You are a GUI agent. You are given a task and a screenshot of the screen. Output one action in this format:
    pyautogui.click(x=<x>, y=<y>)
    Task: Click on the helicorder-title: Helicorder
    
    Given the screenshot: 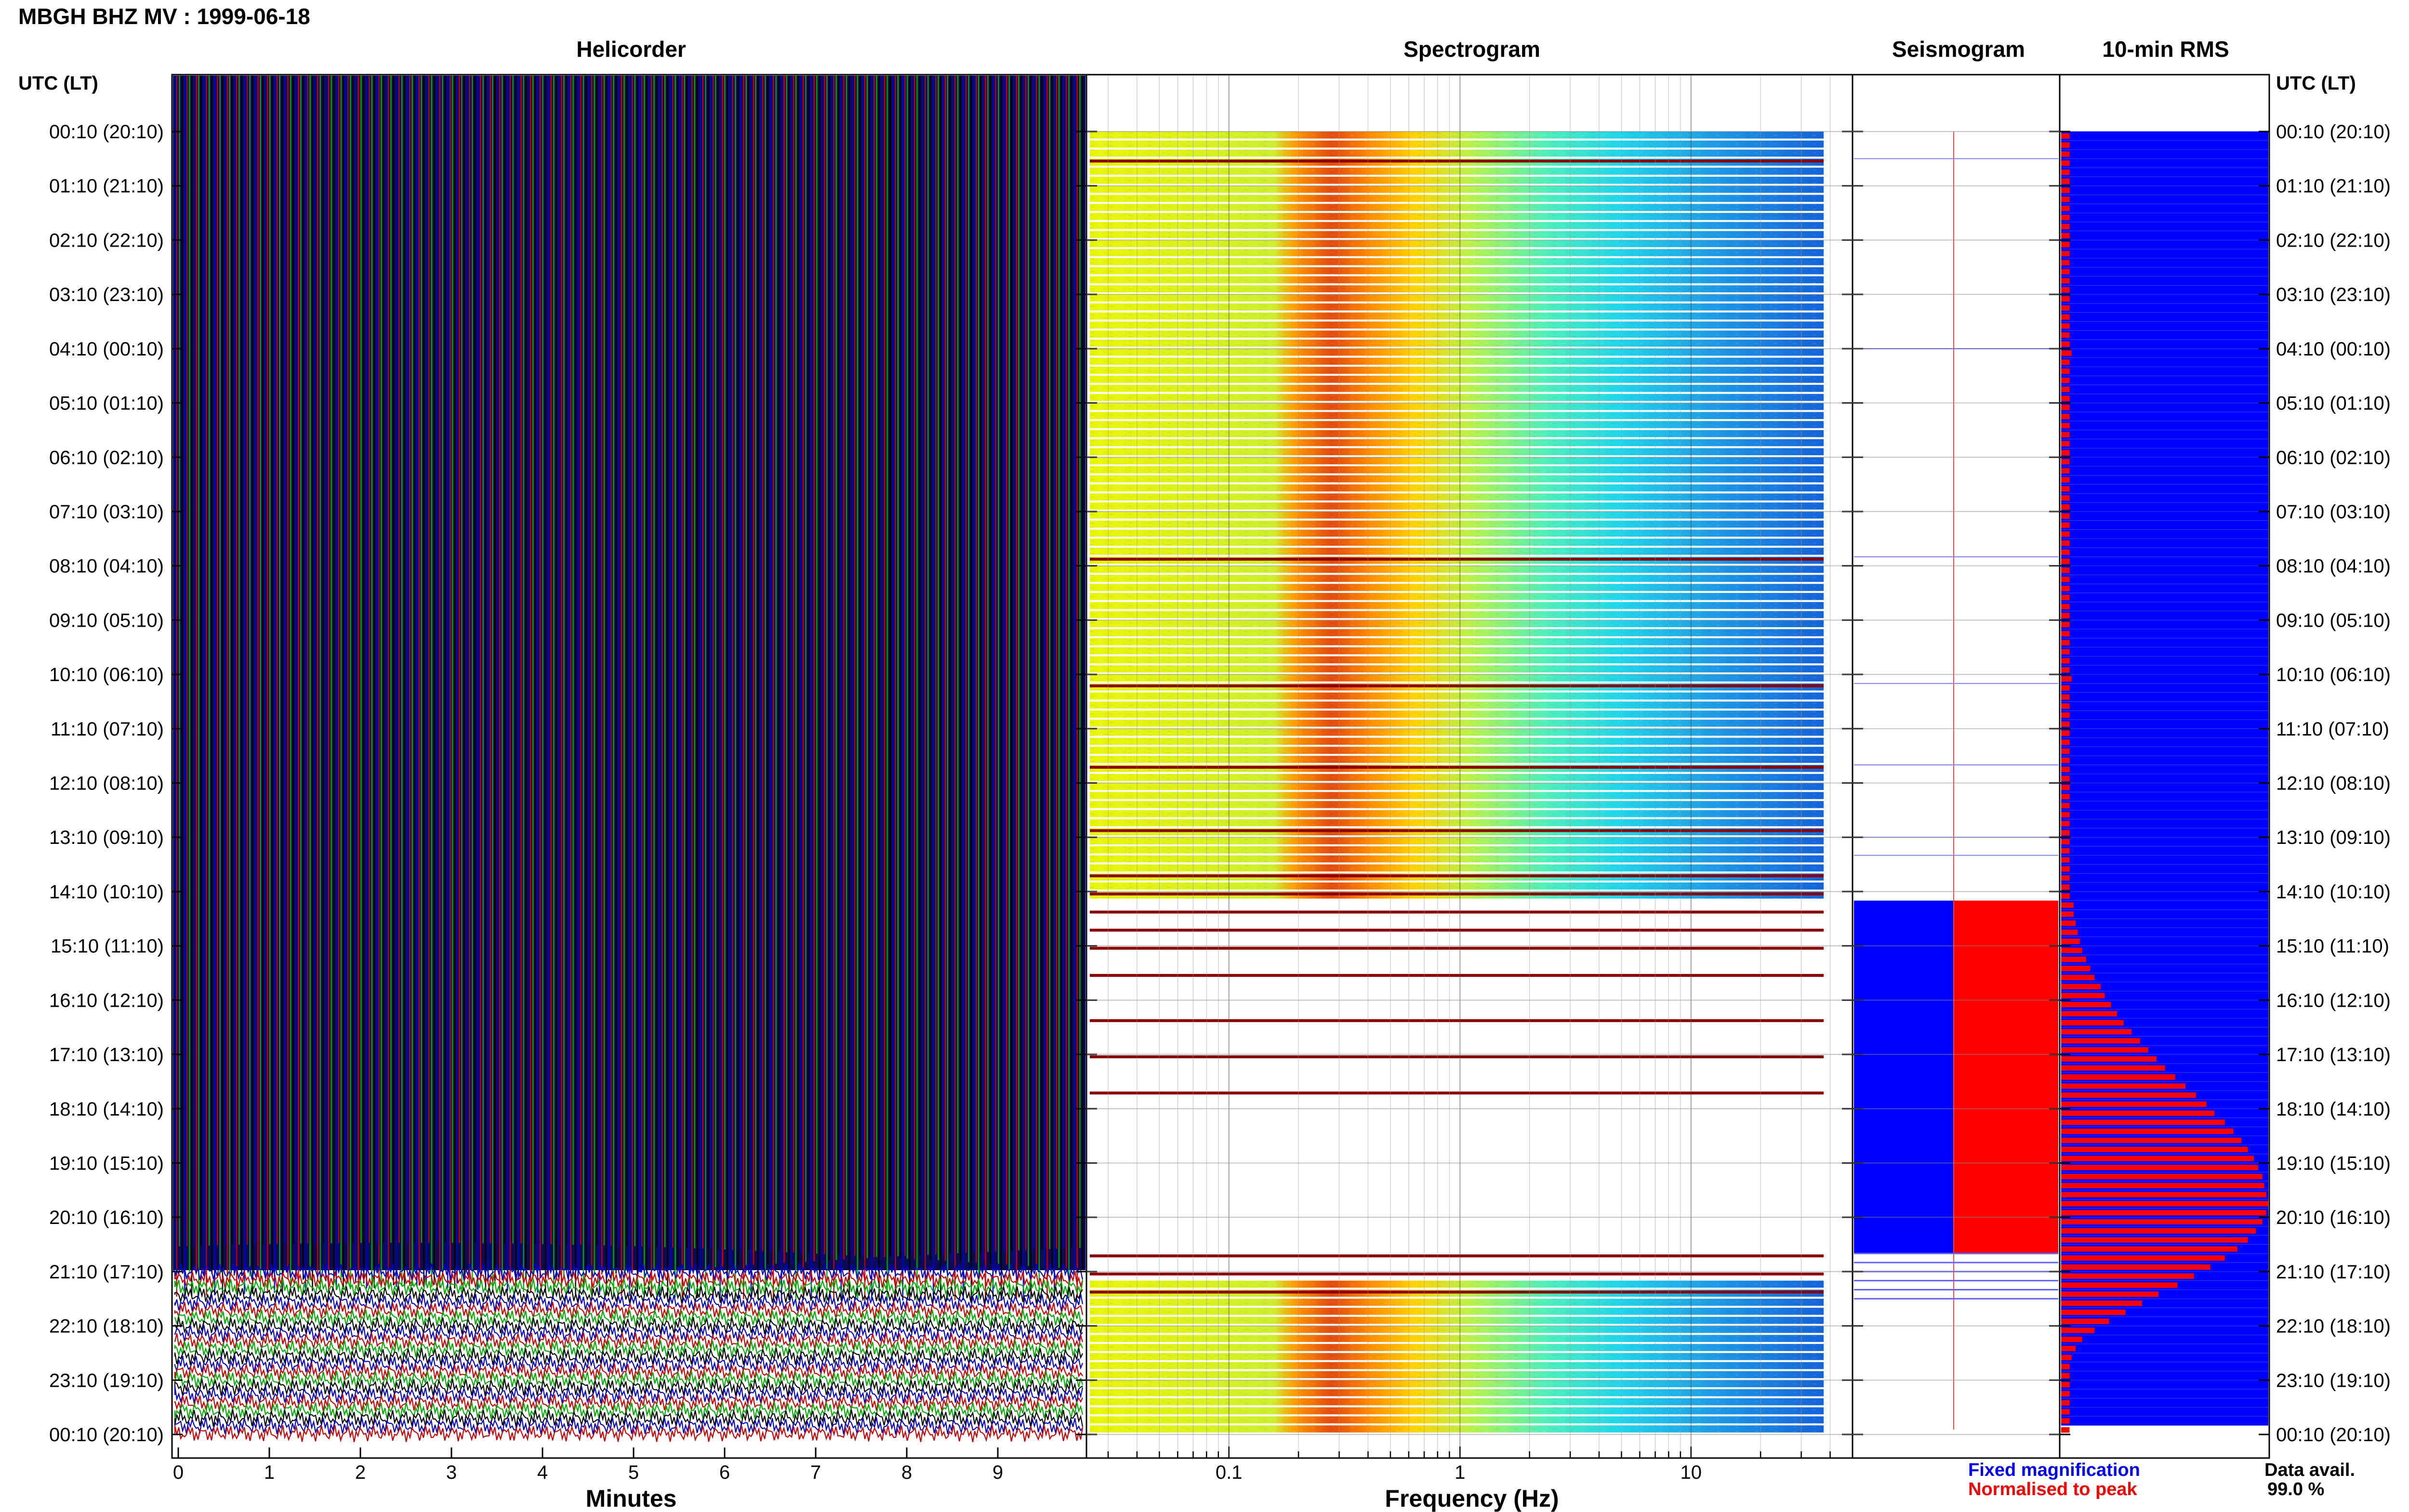 What is the action you would take?
    pyautogui.click(x=631, y=49)
    